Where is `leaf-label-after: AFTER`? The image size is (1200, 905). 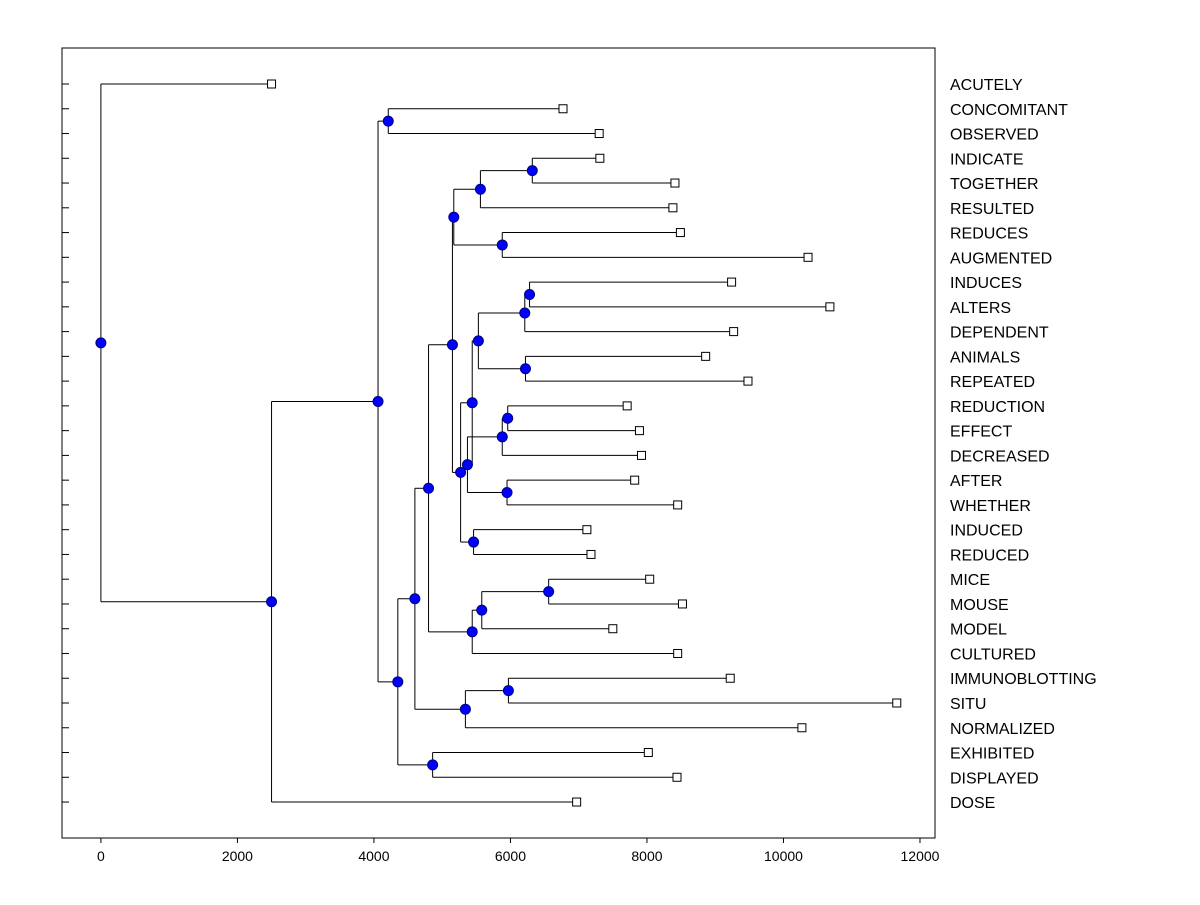
leaf-label-after: AFTER is located at coordinates (976, 481).